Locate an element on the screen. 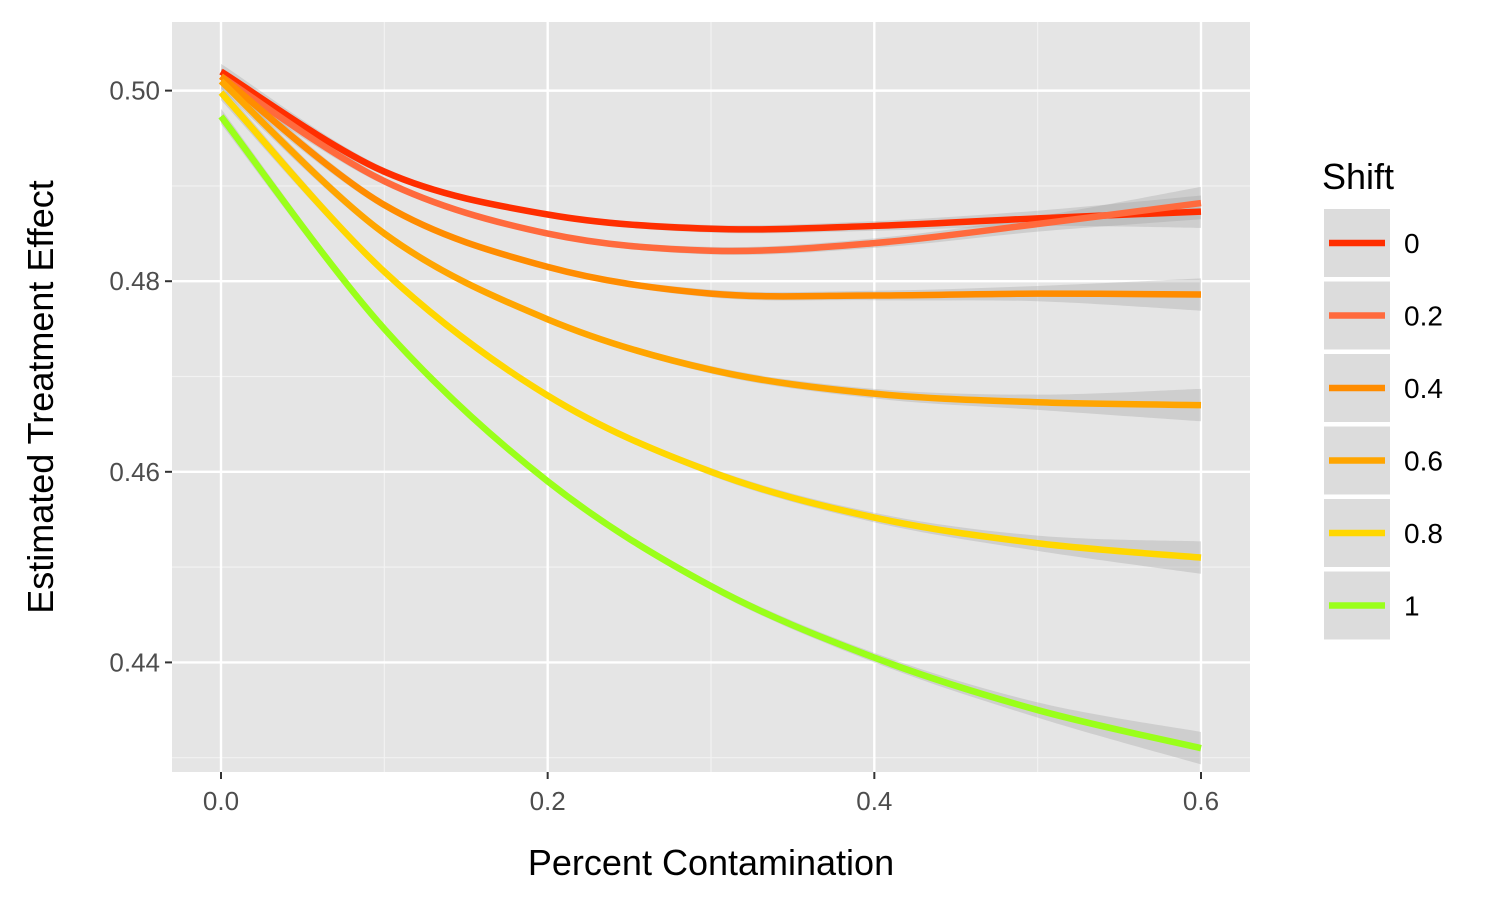  legend-label-0.4: 0.4 is located at coordinates (1423, 388).